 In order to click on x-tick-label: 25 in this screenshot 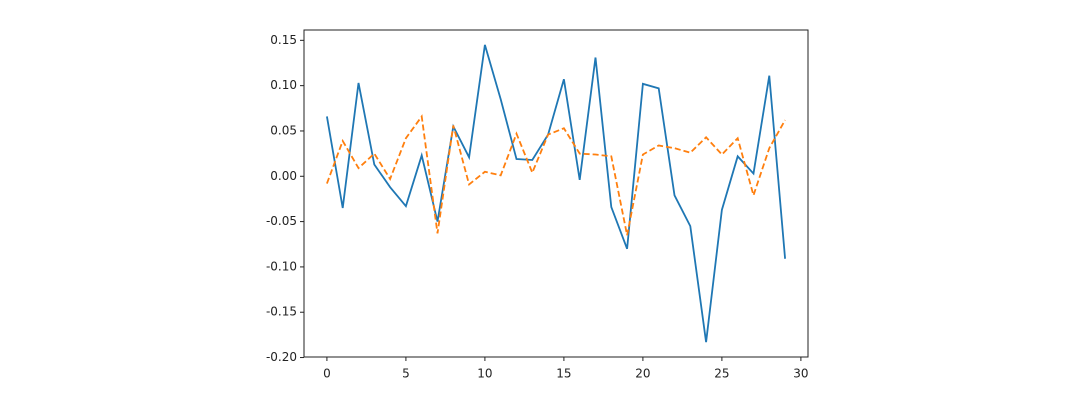, I will do `click(721, 374)`.